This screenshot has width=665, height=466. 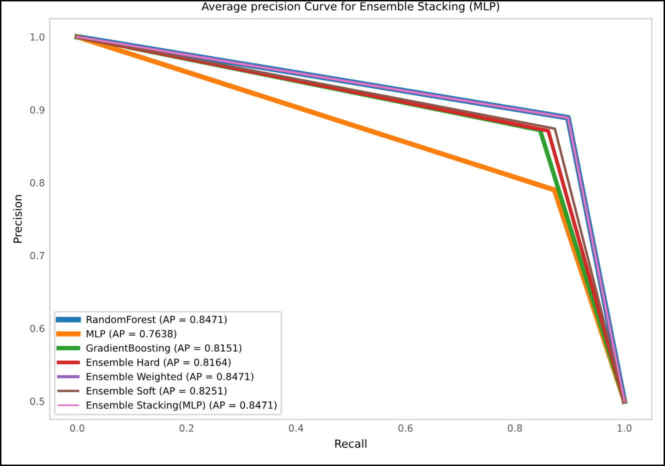 I want to click on x-tick-label: 1.0, so click(x=625, y=428).